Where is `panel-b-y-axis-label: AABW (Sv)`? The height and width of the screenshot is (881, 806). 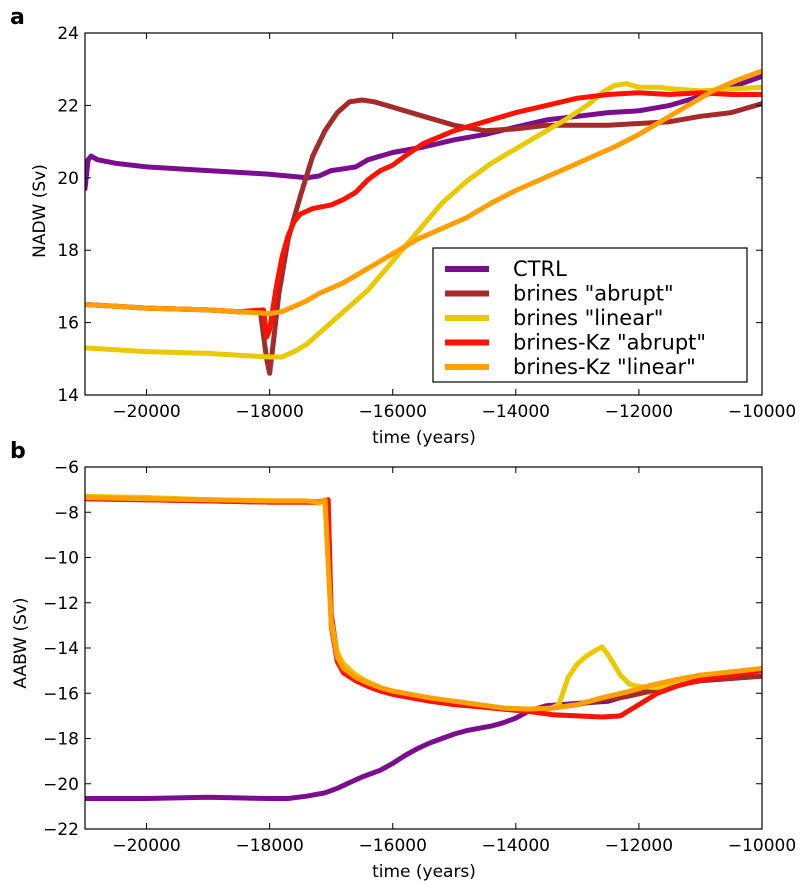 panel-b-y-axis-label: AABW (Sv) is located at coordinates (21, 642).